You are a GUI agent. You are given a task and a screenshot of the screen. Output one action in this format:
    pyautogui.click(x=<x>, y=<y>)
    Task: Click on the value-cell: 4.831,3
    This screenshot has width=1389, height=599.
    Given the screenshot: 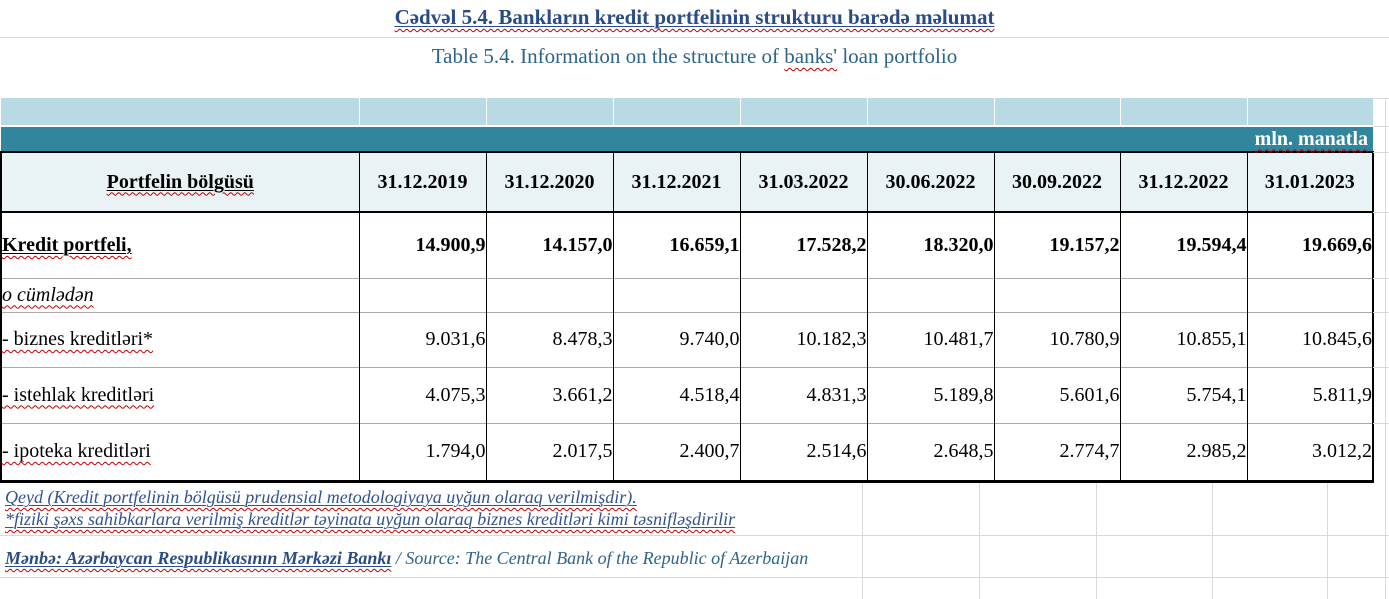 What is the action you would take?
    pyautogui.click(x=803, y=394)
    